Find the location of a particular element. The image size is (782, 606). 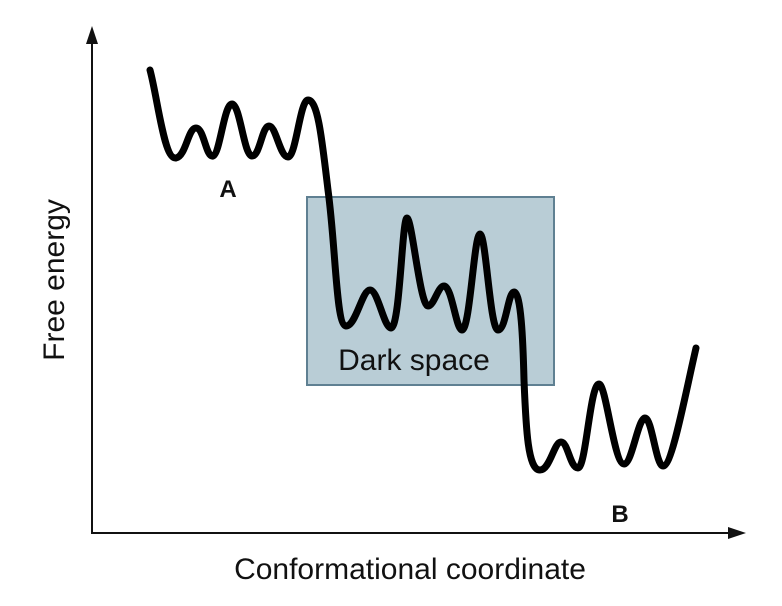

state-b-label: B is located at coordinates (619, 514).